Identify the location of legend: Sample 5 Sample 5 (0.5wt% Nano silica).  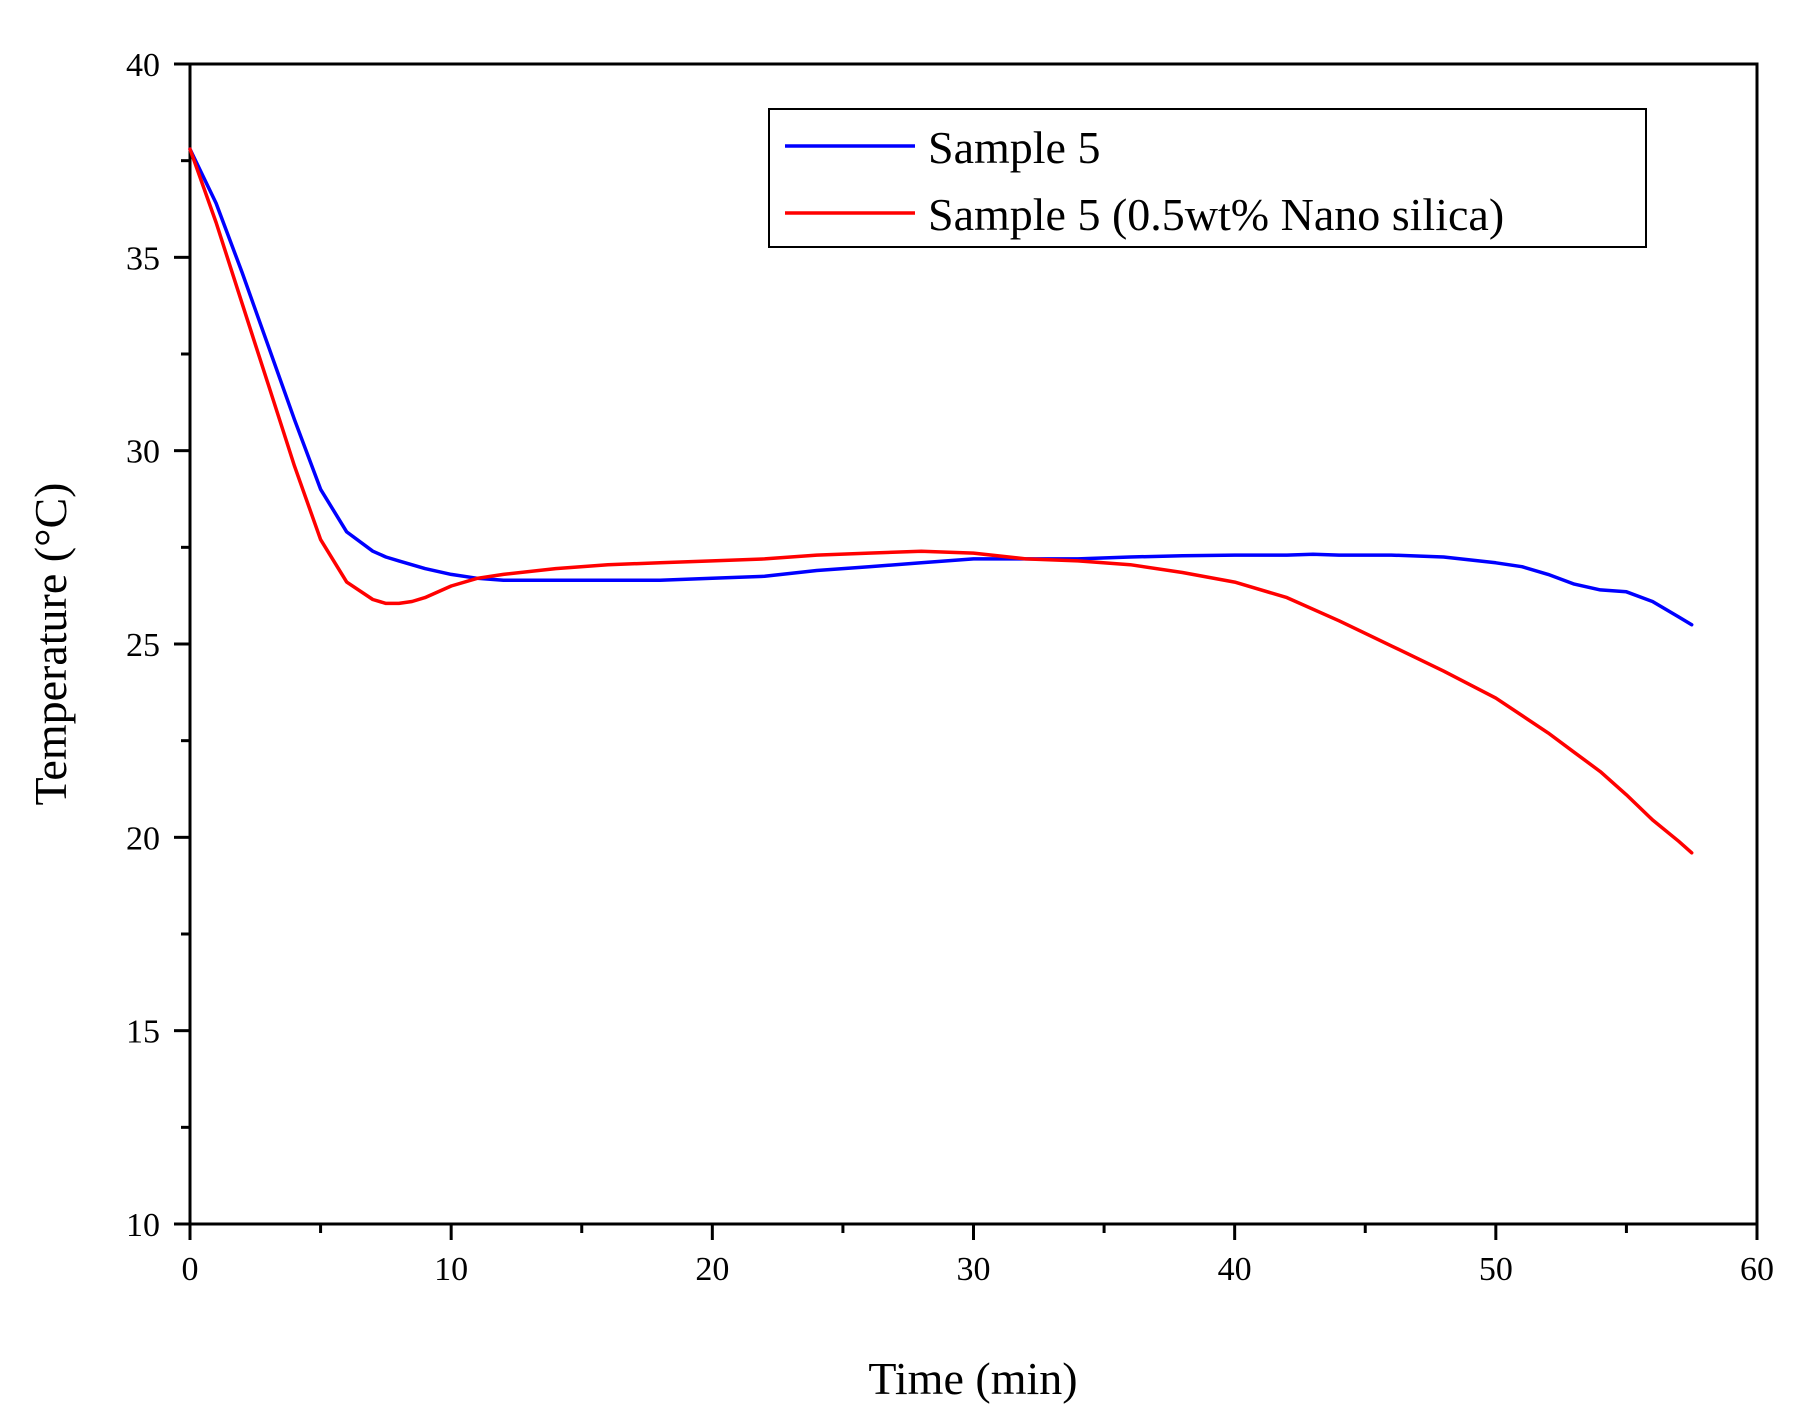
(1207, 178).